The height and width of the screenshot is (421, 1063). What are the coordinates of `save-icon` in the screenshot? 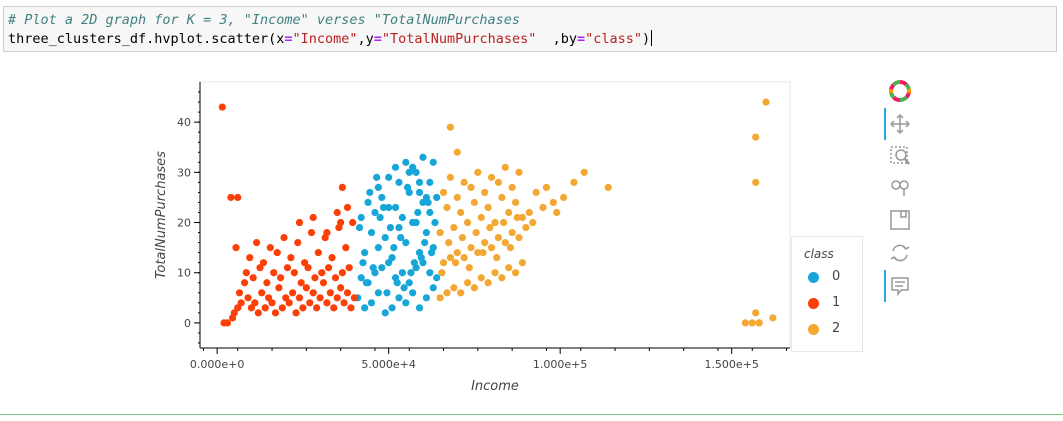 It's located at (900, 220).